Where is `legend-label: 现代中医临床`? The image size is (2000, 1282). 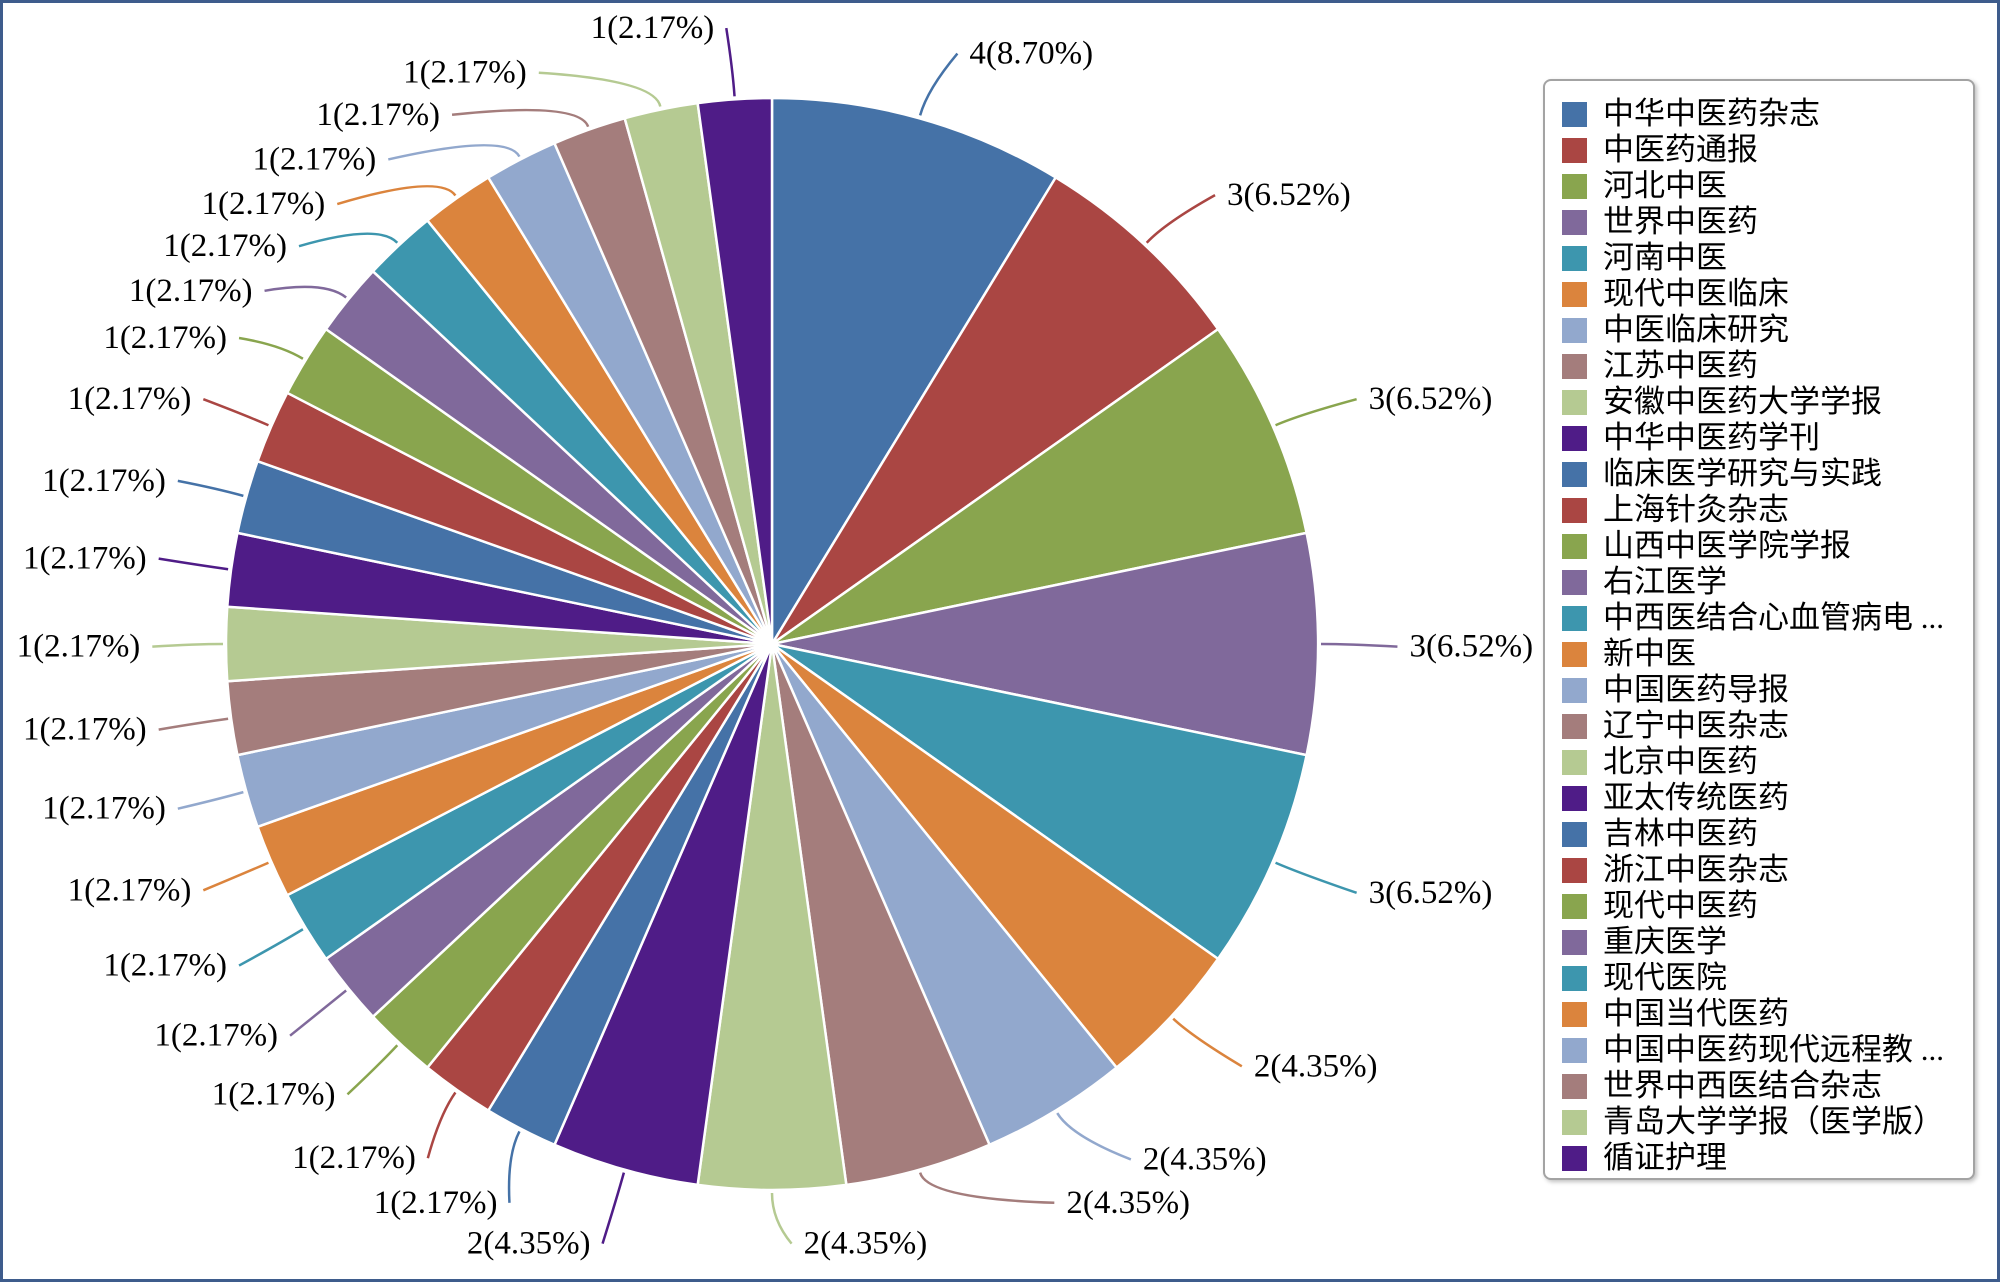
legend-label: 现代中医临床 is located at coordinates (1696, 293).